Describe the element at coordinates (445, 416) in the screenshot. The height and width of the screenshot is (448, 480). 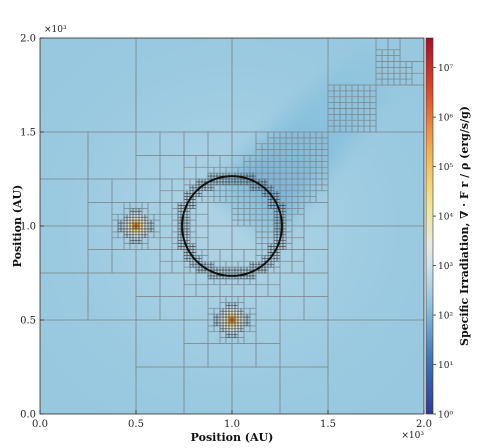
I see `colorbar-tick-label: 10⁰` at that location.